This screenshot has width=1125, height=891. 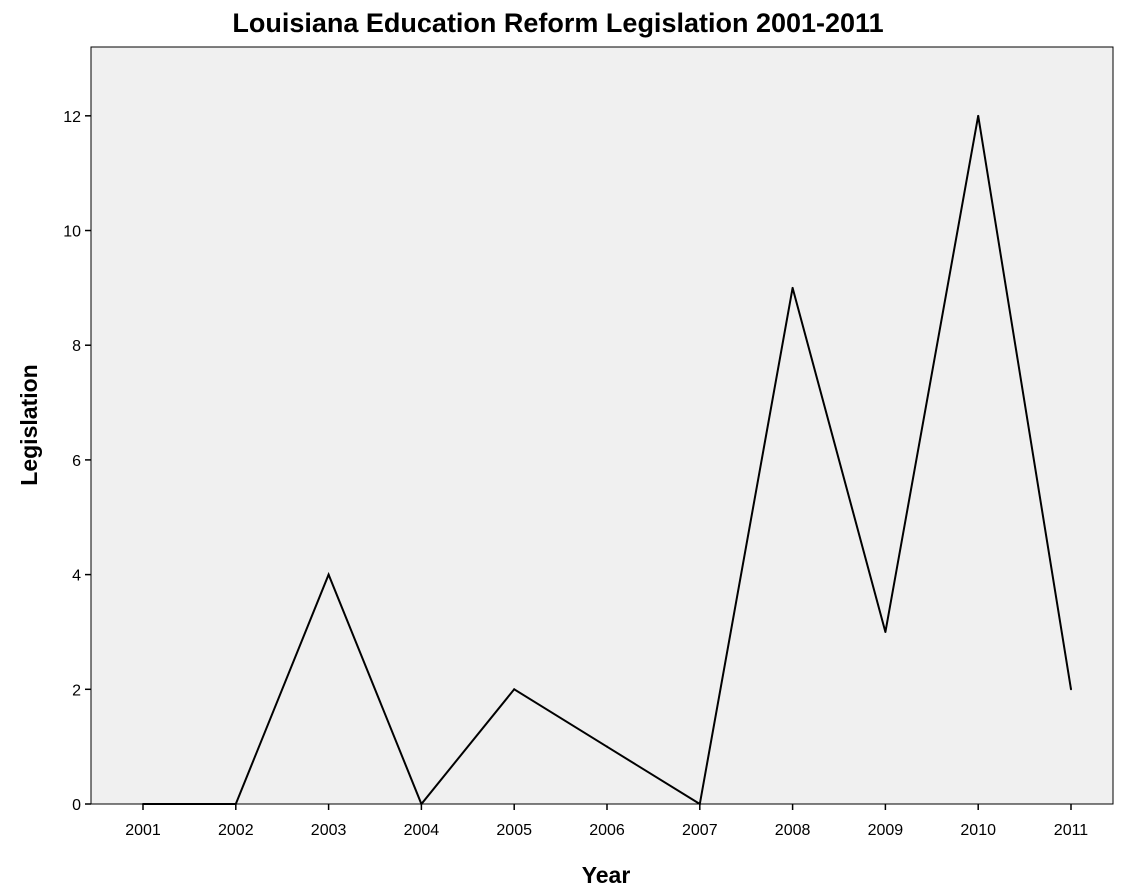 What do you see at coordinates (72, 117) in the screenshot?
I see `y-tick-label: 12` at bounding box center [72, 117].